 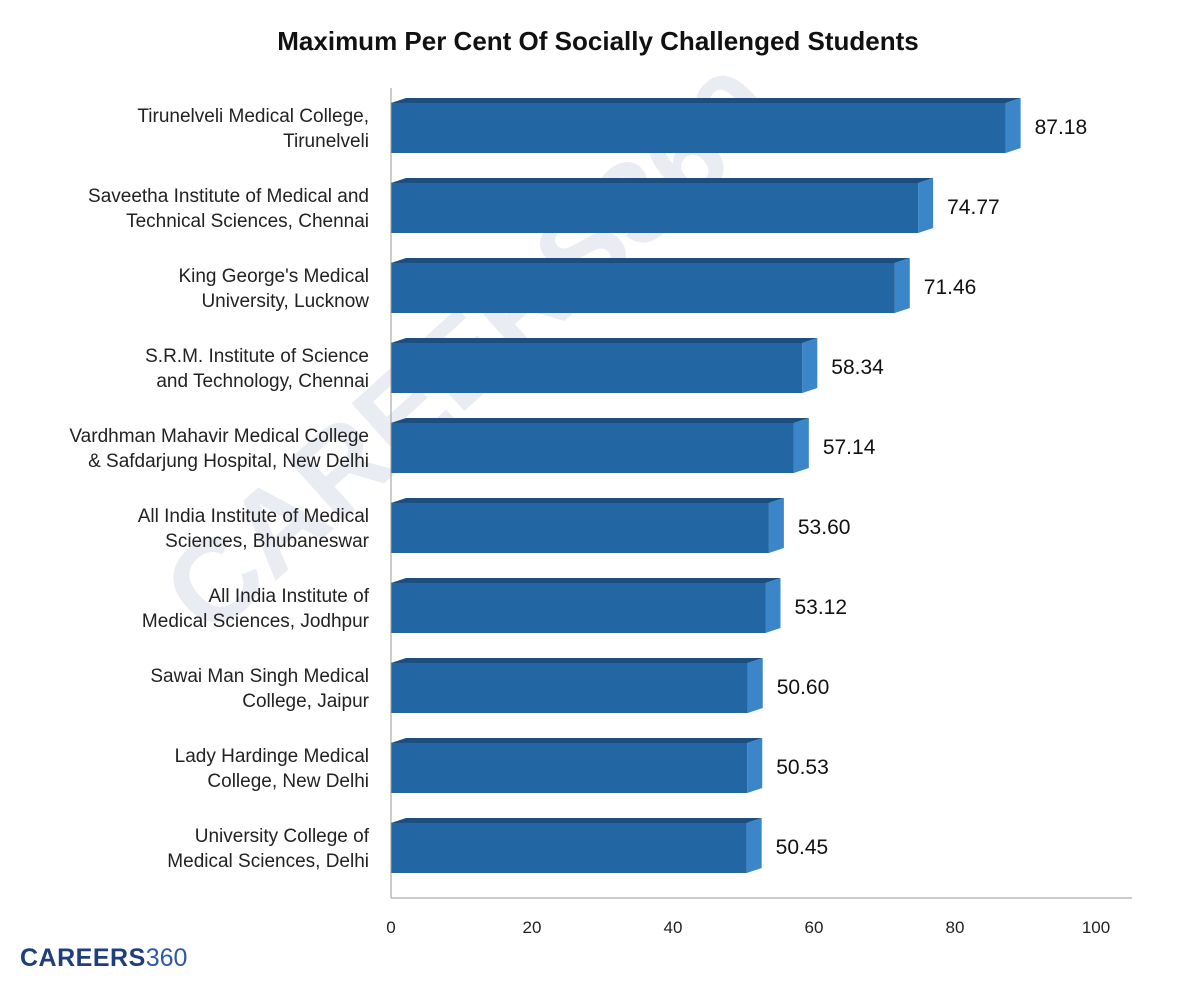 What do you see at coordinates (267, 541) in the screenshot?
I see `category-label-line: Sciences, Bhubaneswar` at bounding box center [267, 541].